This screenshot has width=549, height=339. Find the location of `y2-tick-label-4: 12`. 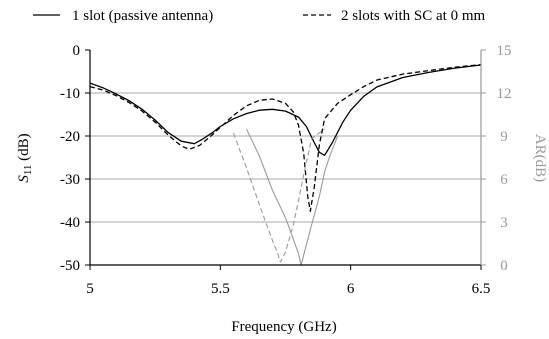

y2-tick-label-4: 12 is located at coordinates (504, 94).